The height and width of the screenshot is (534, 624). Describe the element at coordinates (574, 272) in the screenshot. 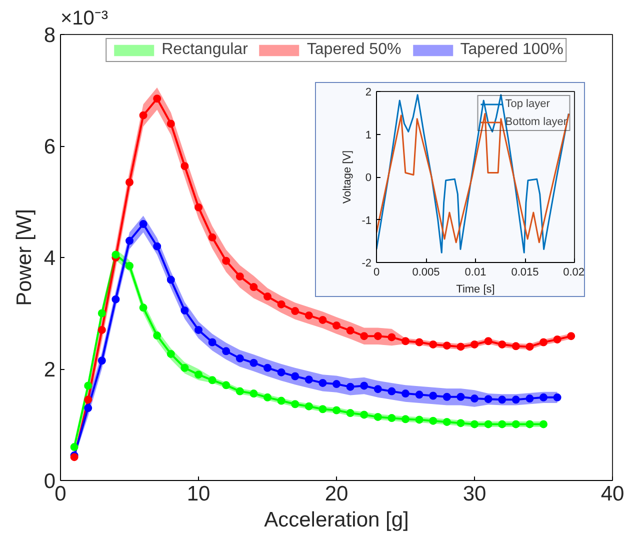

I see `x-tick-label: 0.02` at that location.